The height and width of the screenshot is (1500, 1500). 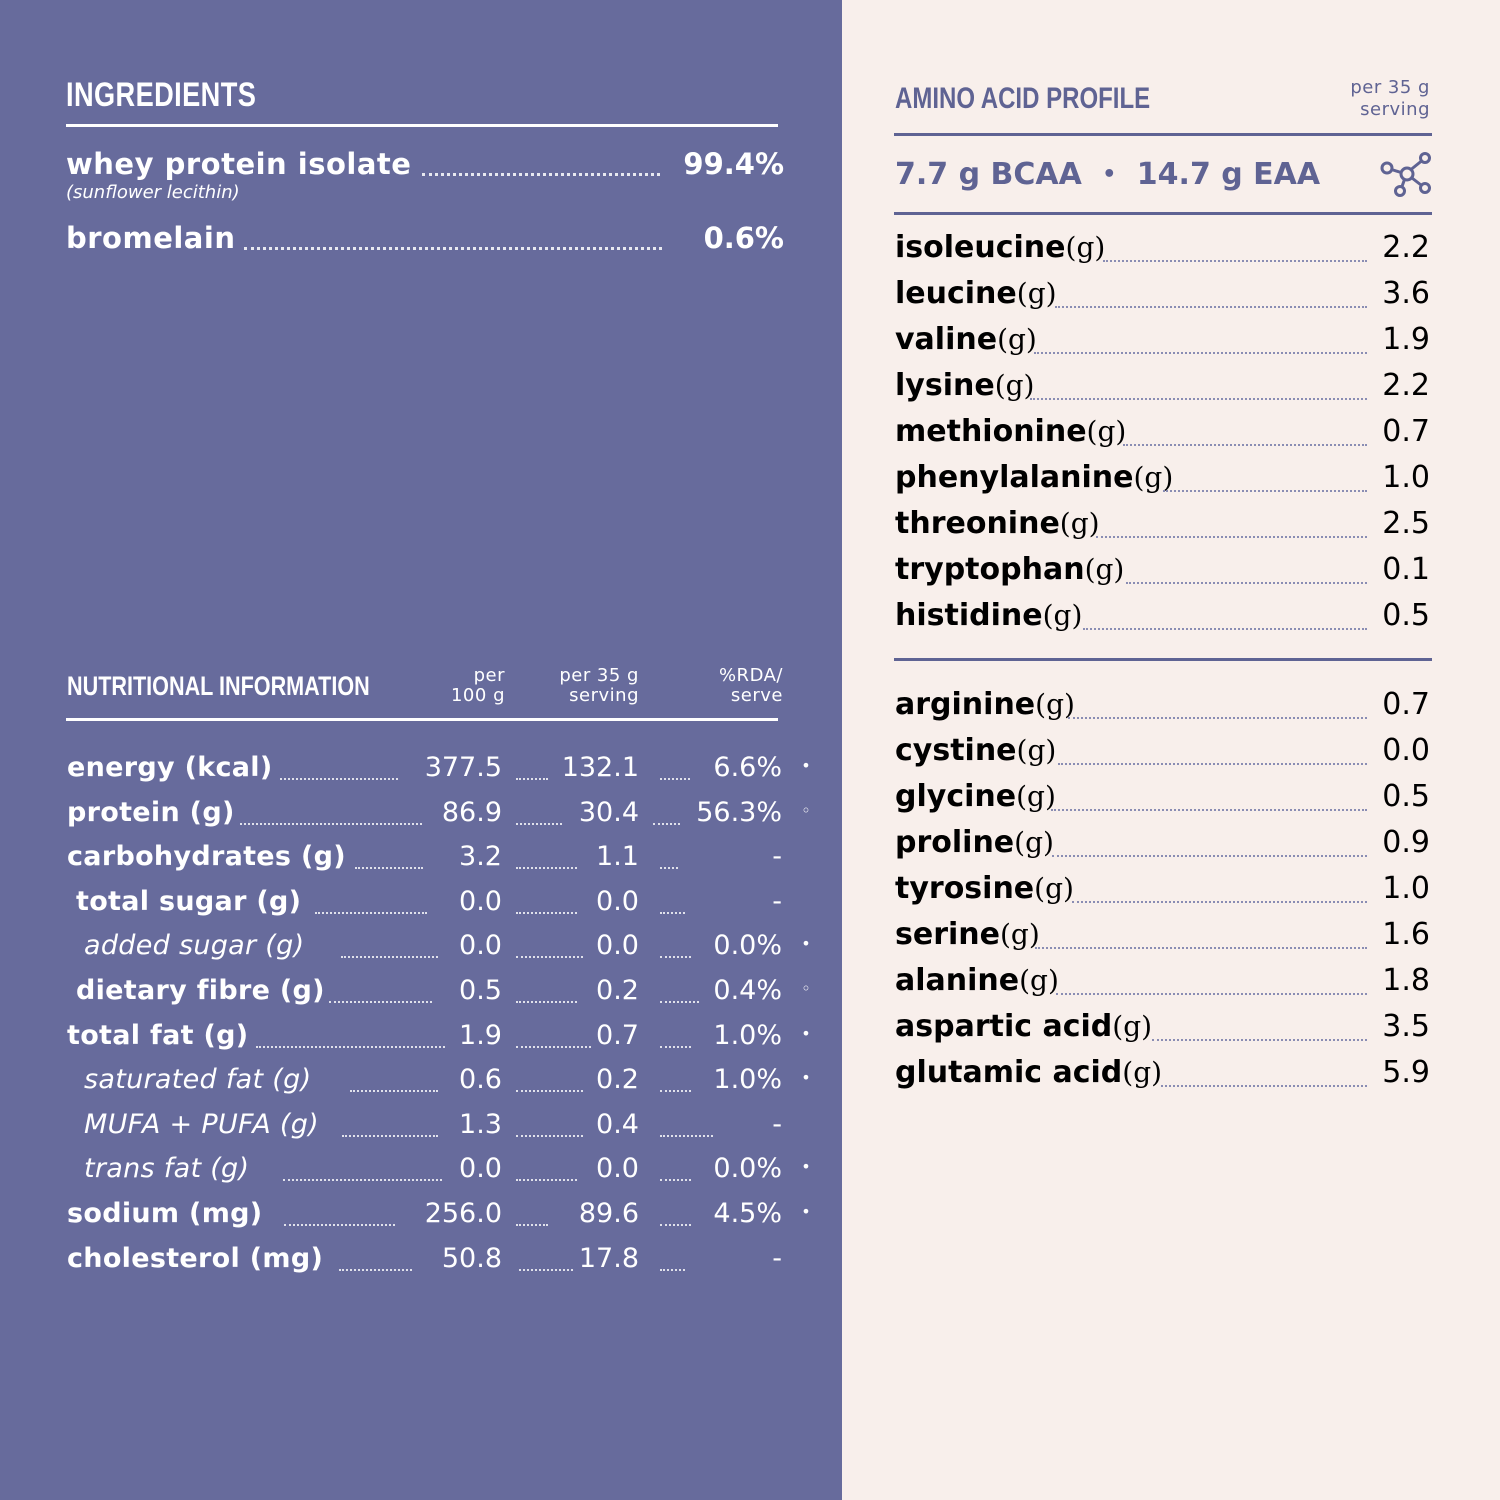 What do you see at coordinates (206, 857) in the screenshot?
I see `nutrition-label: carbohydrates (g)` at bounding box center [206, 857].